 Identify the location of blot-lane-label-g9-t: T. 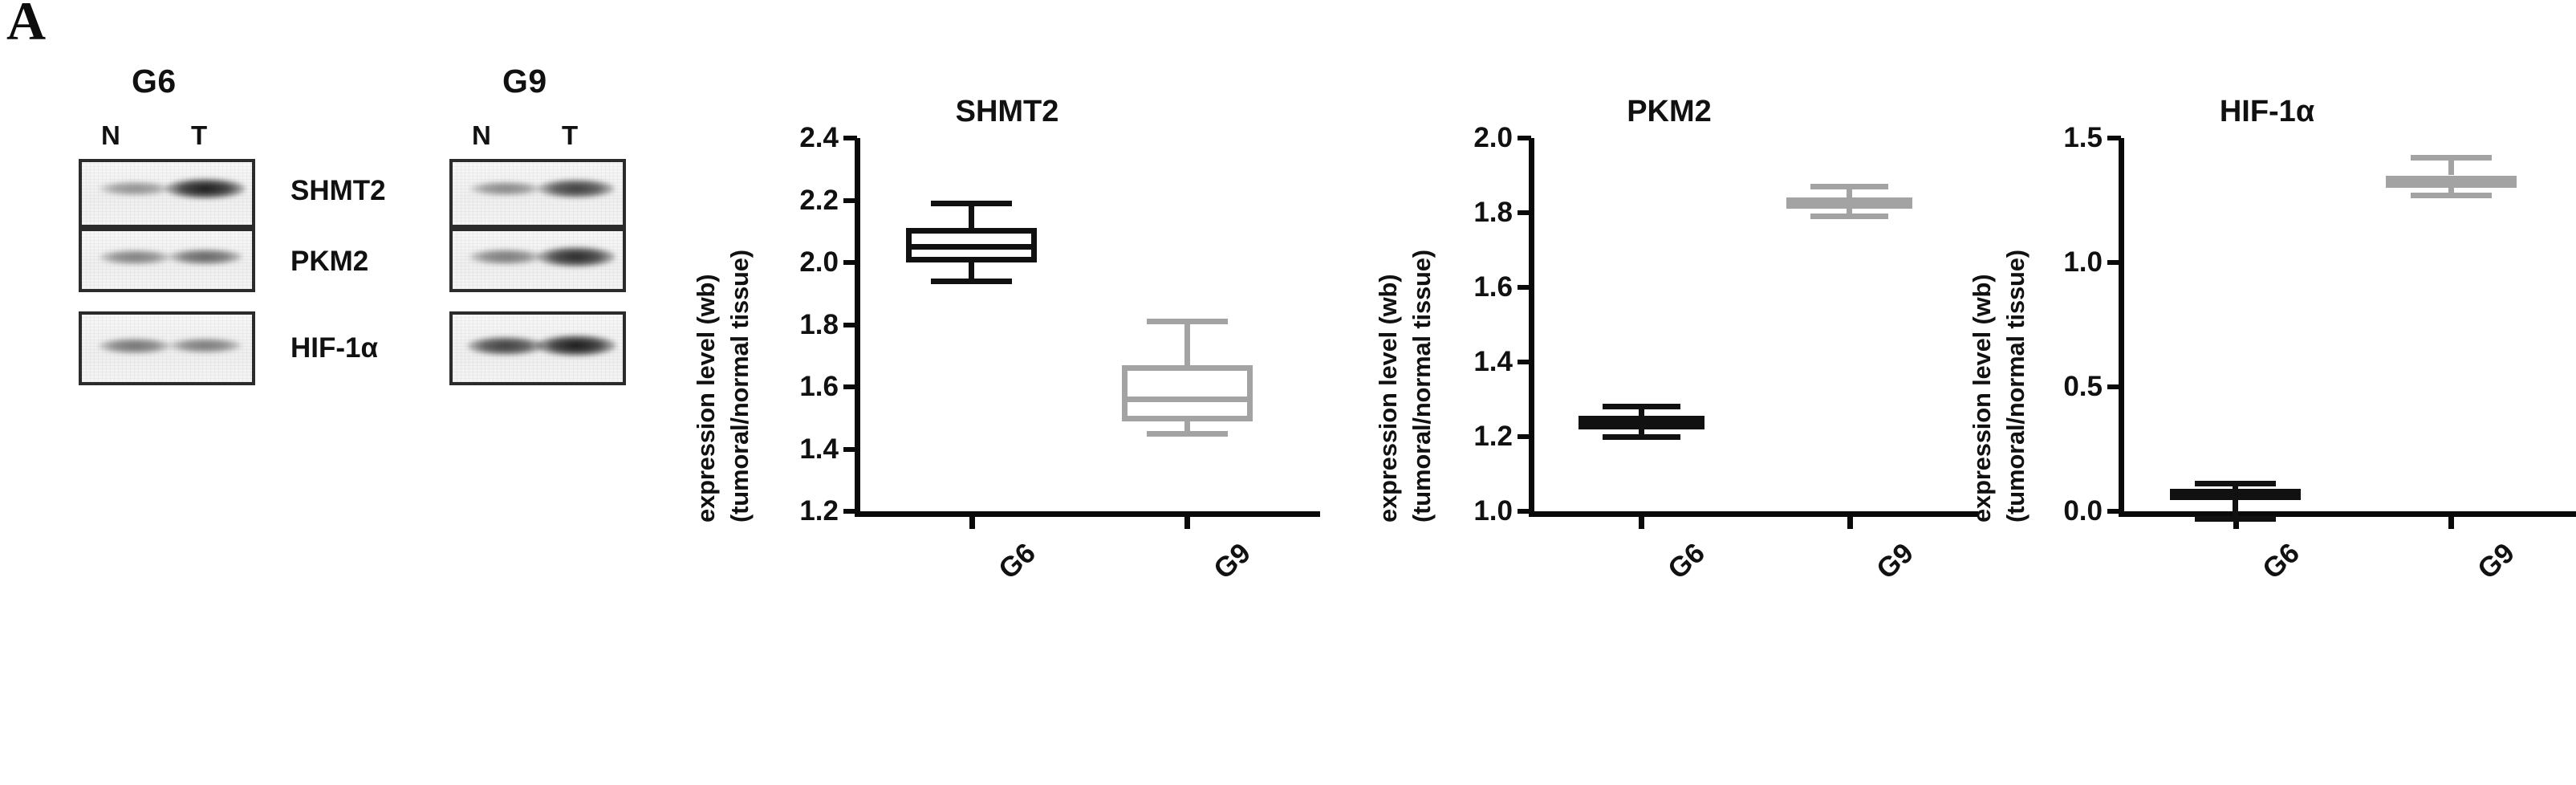
(570, 135).